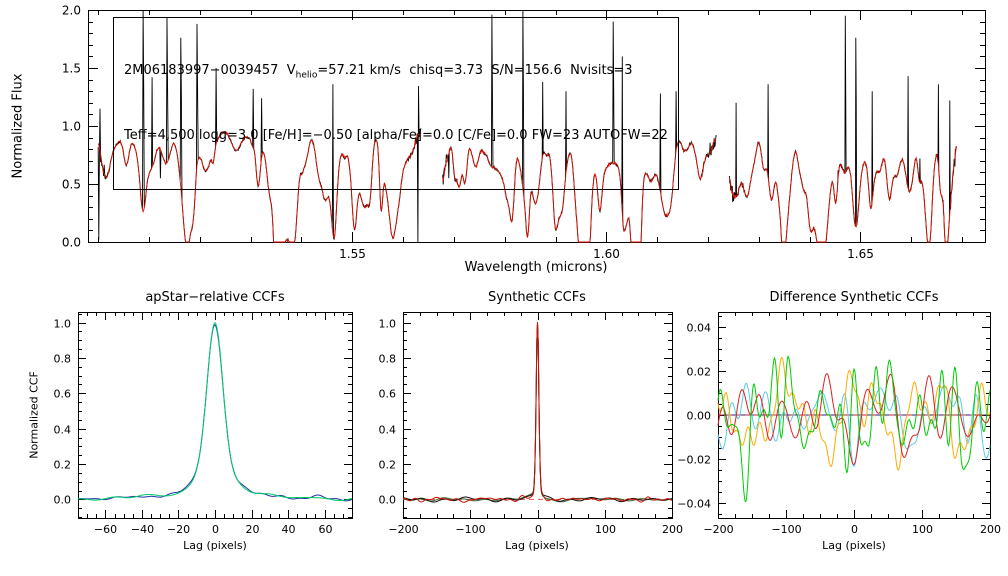  Describe the element at coordinates (606, 254) in the screenshot. I see `svg-text: 1.60` at that location.